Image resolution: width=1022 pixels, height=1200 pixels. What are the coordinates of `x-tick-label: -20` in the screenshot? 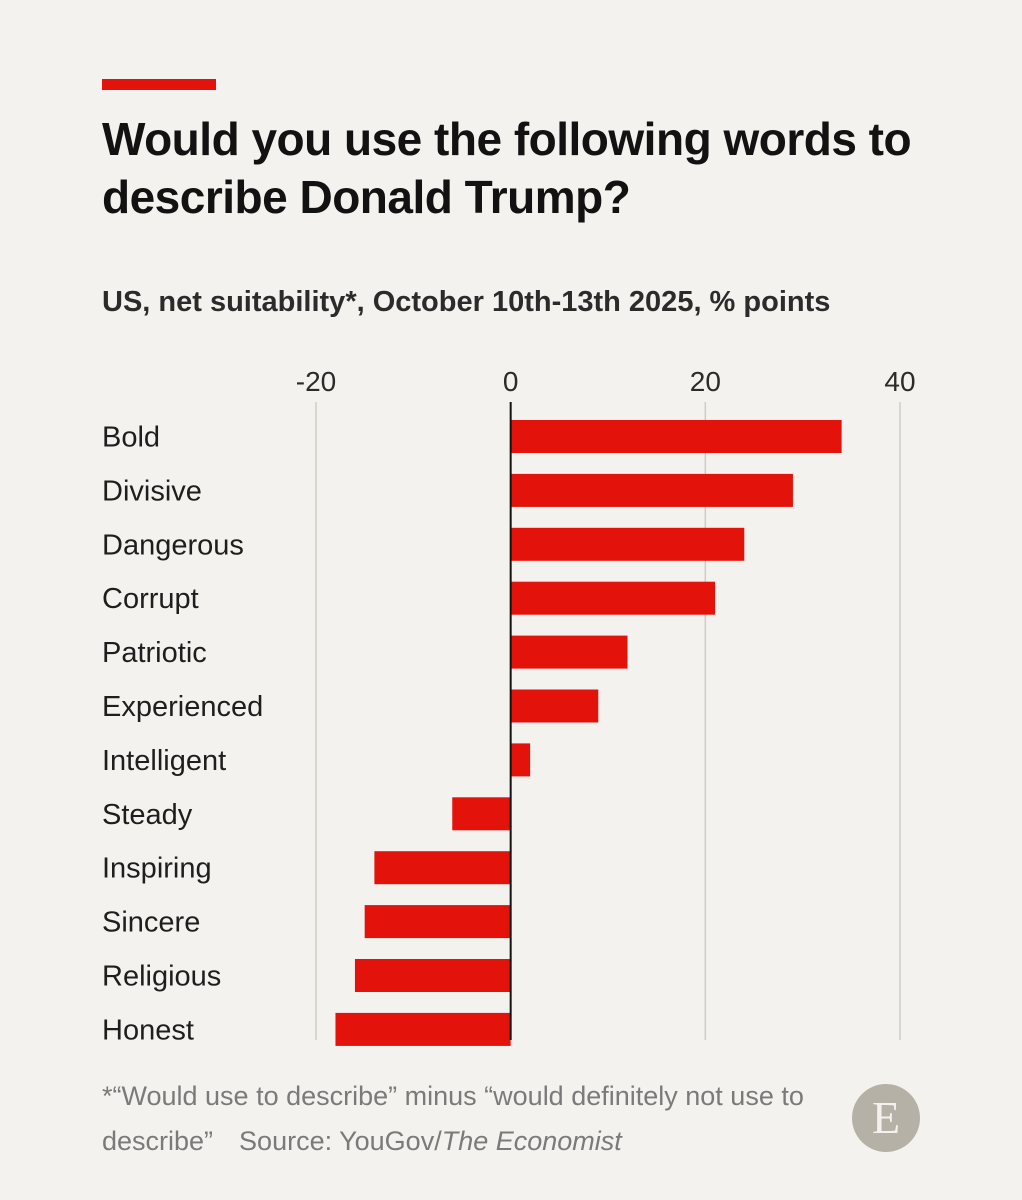 It's located at (316, 381).